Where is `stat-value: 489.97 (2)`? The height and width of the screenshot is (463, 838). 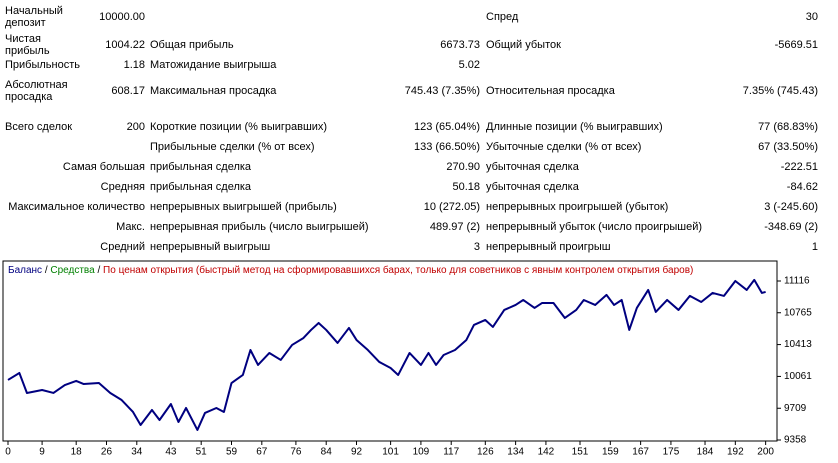
stat-value: 489.97 (2) is located at coordinates (454, 227).